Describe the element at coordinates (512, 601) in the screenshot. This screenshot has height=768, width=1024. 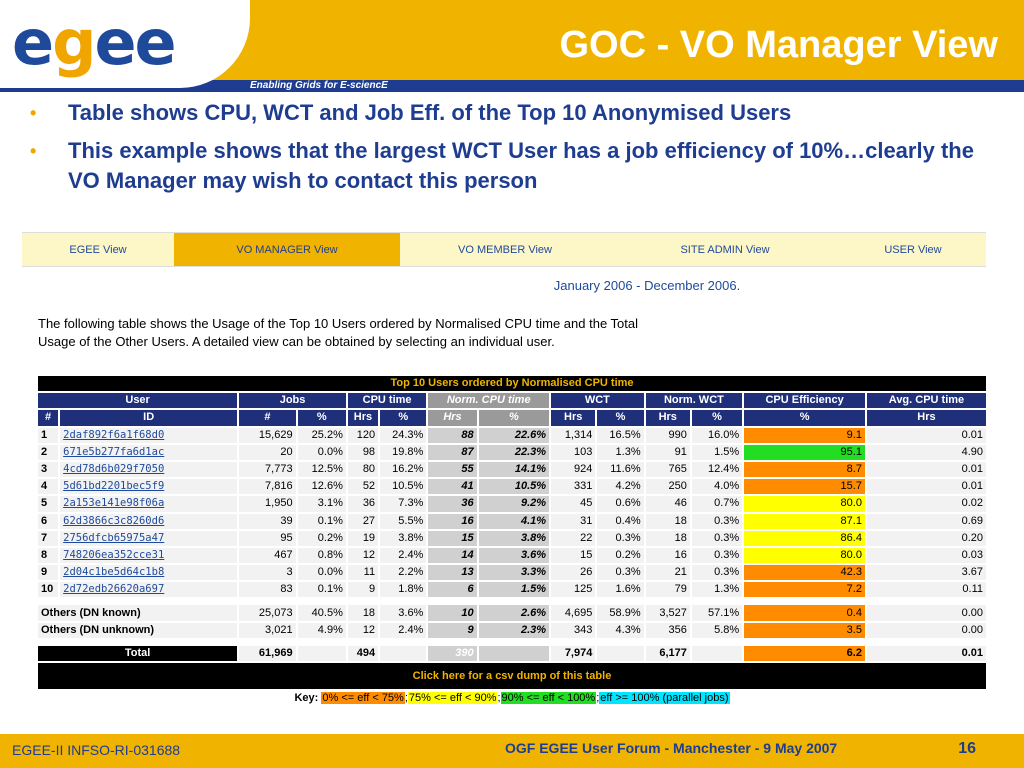
I see `row-gap` at that location.